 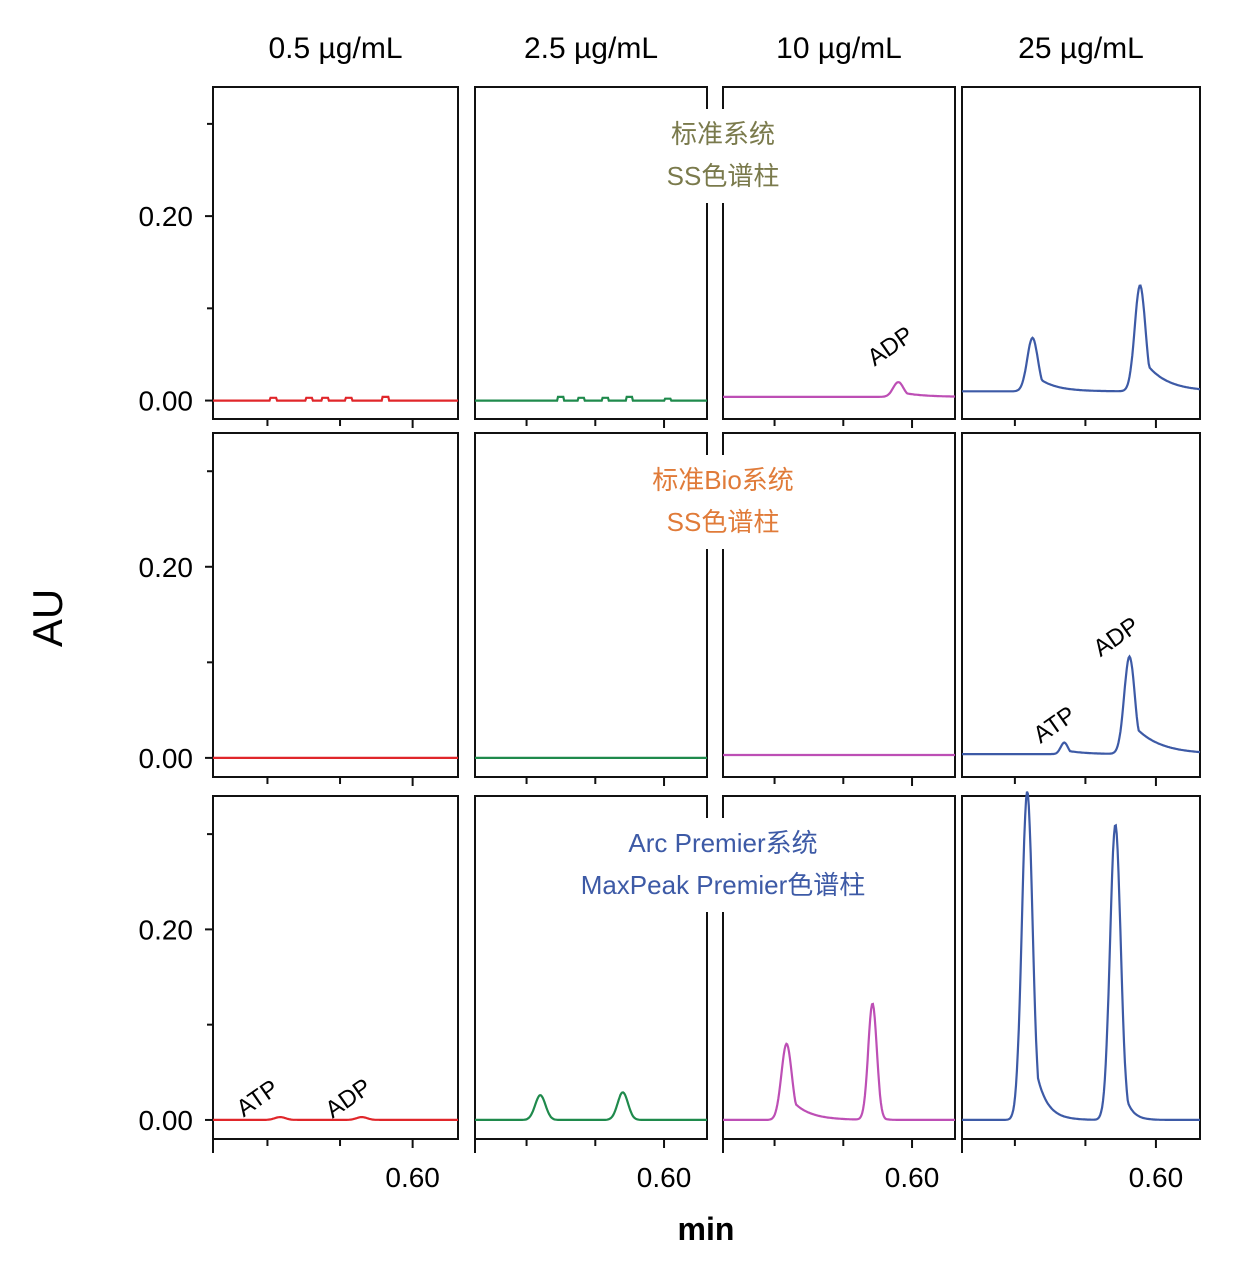 What do you see at coordinates (47, 618) in the screenshot?
I see `y-axis-title: AU` at bounding box center [47, 618].